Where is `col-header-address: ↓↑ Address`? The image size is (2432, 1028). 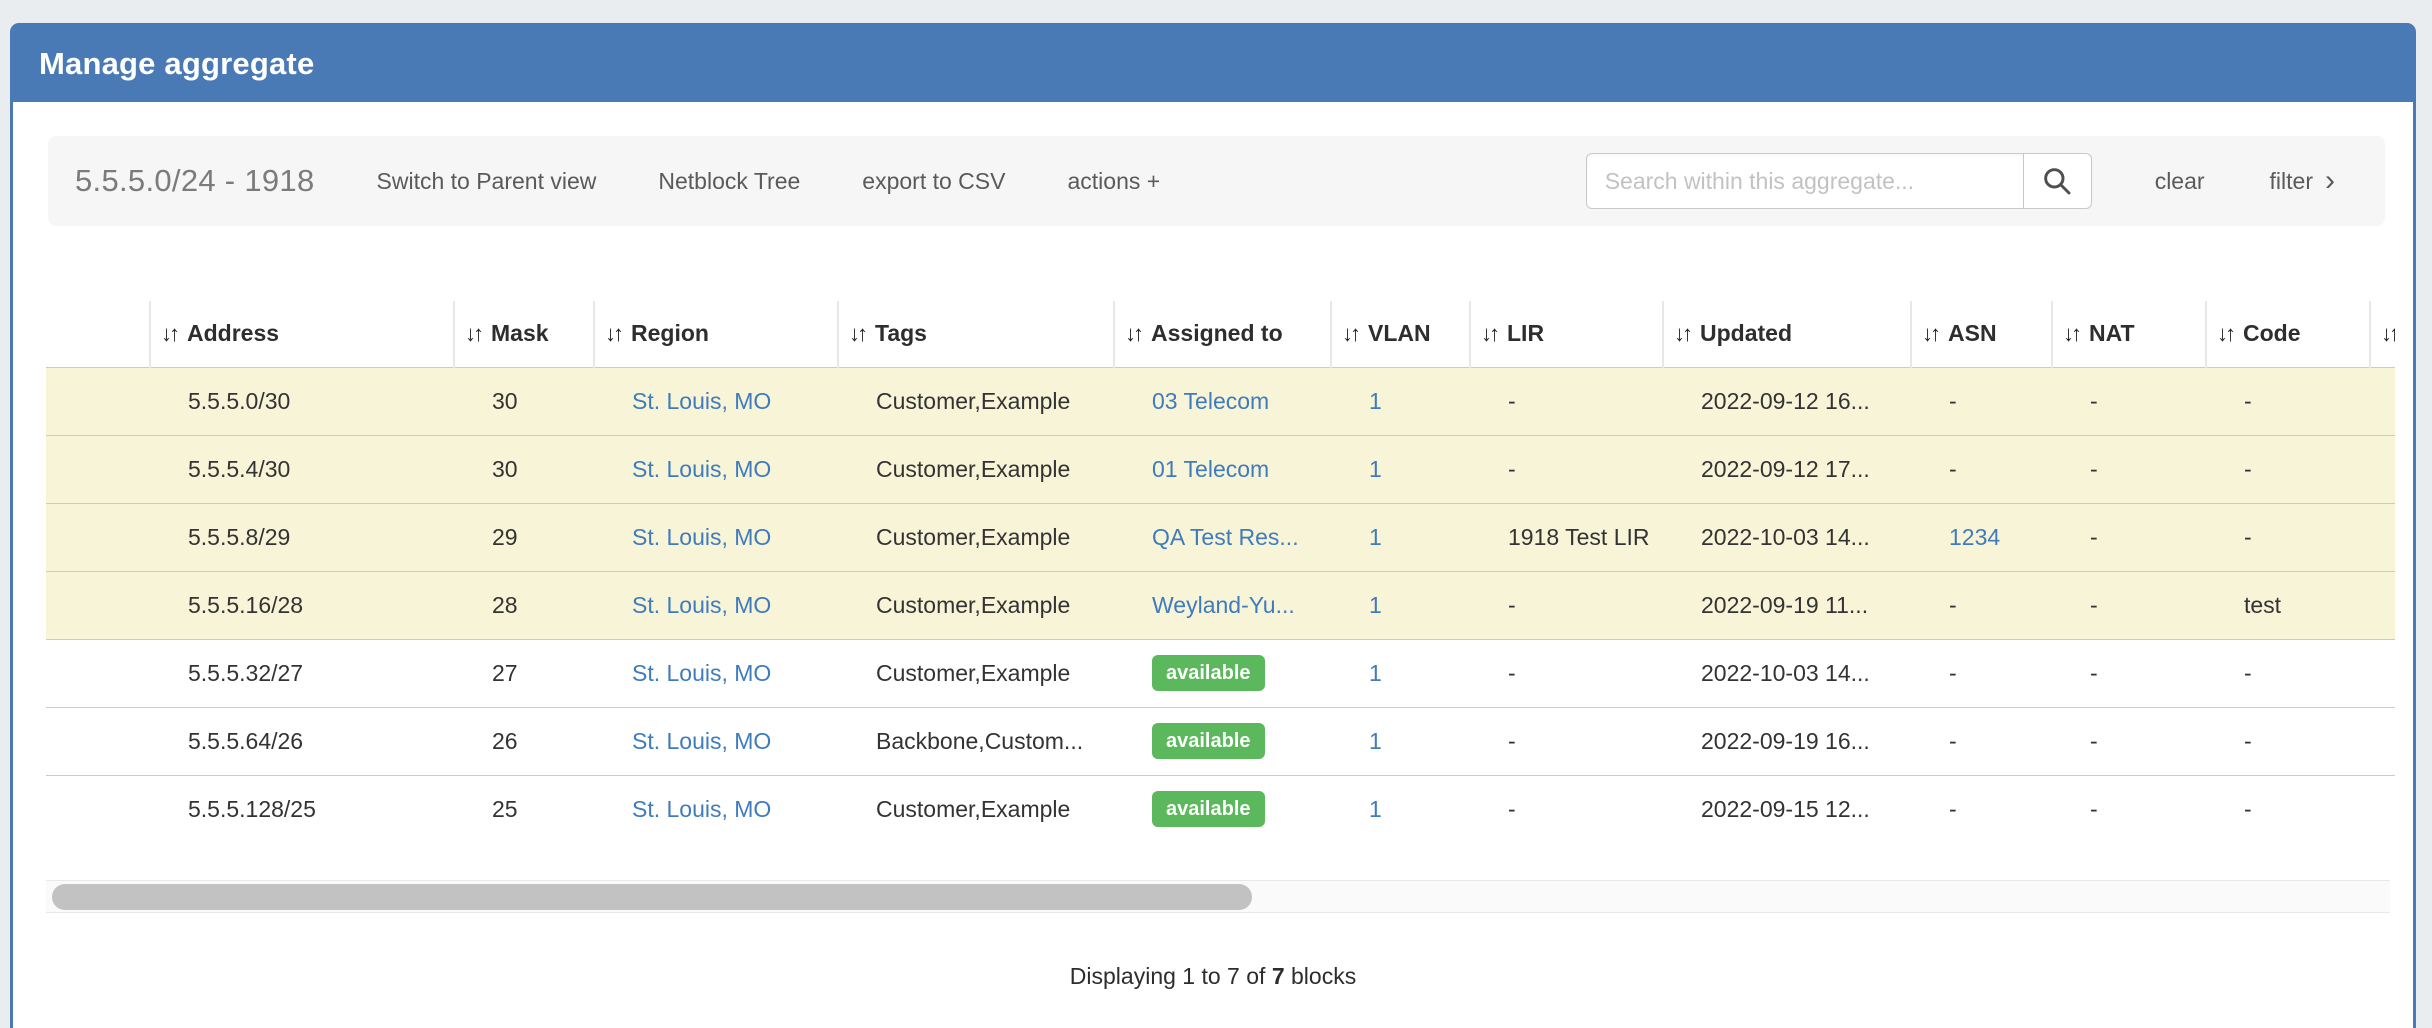
col-header-address: ↓↑ Address is located at coordinates (301, 334).